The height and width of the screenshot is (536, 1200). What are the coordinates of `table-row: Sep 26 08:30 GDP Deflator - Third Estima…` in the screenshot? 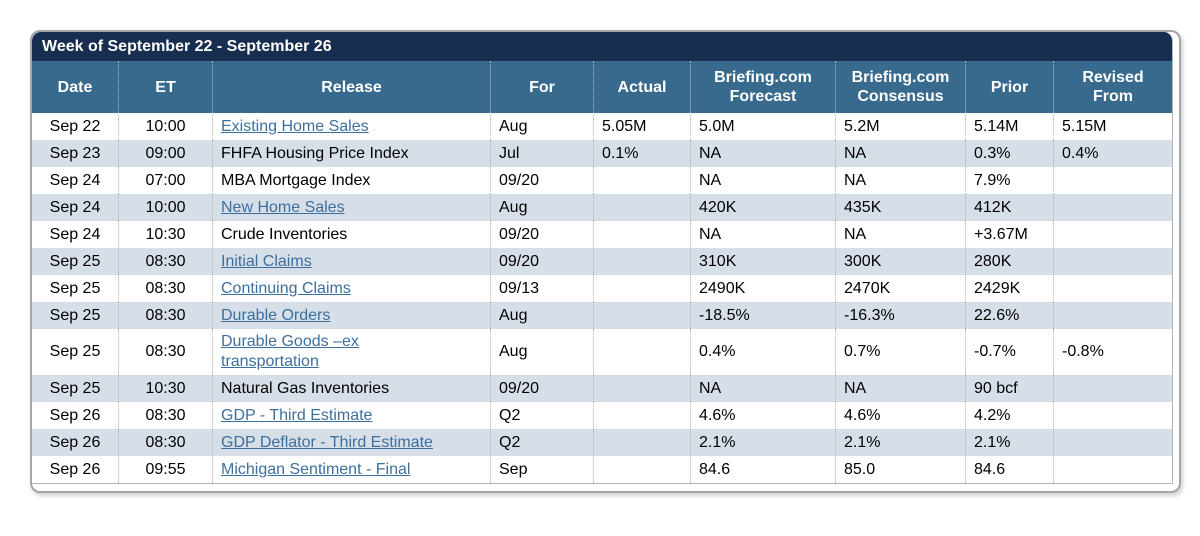 It's located at (602, 442).